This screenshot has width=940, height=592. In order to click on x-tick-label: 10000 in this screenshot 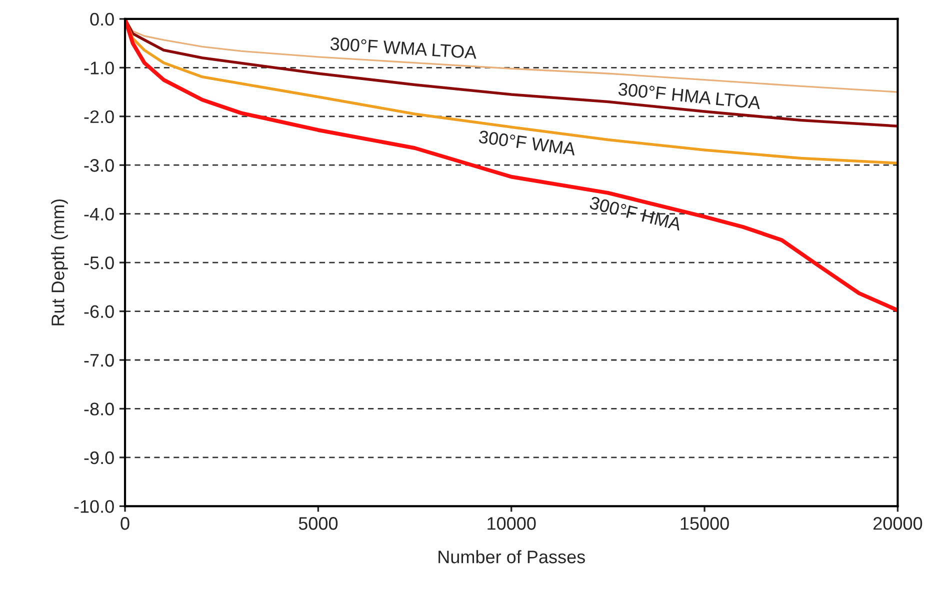, I will do `click(512, 523)`.